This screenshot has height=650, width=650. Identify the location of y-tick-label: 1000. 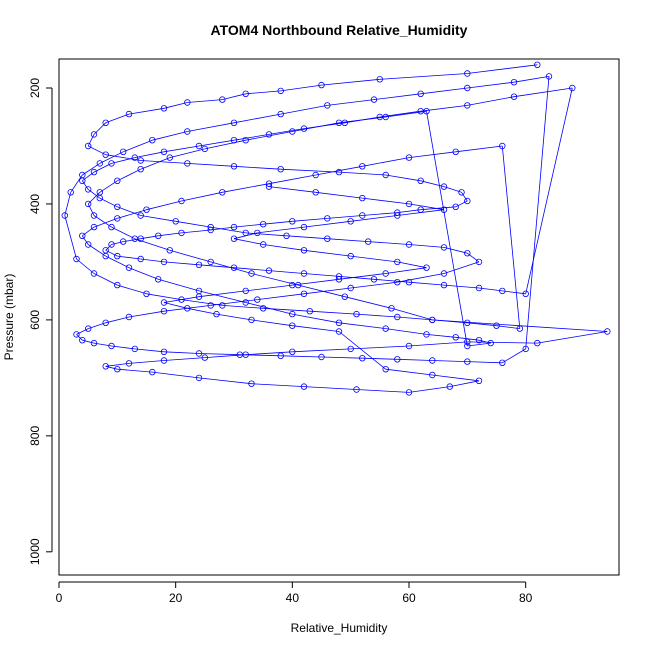
(35, 551).